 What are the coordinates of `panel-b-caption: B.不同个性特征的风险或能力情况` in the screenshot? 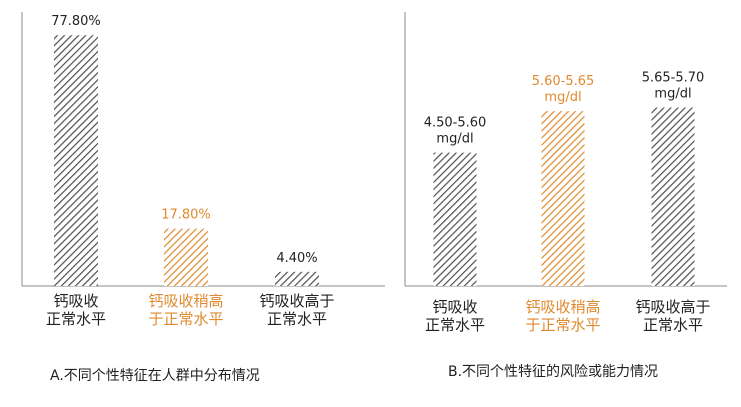 It's located at (553, 372).